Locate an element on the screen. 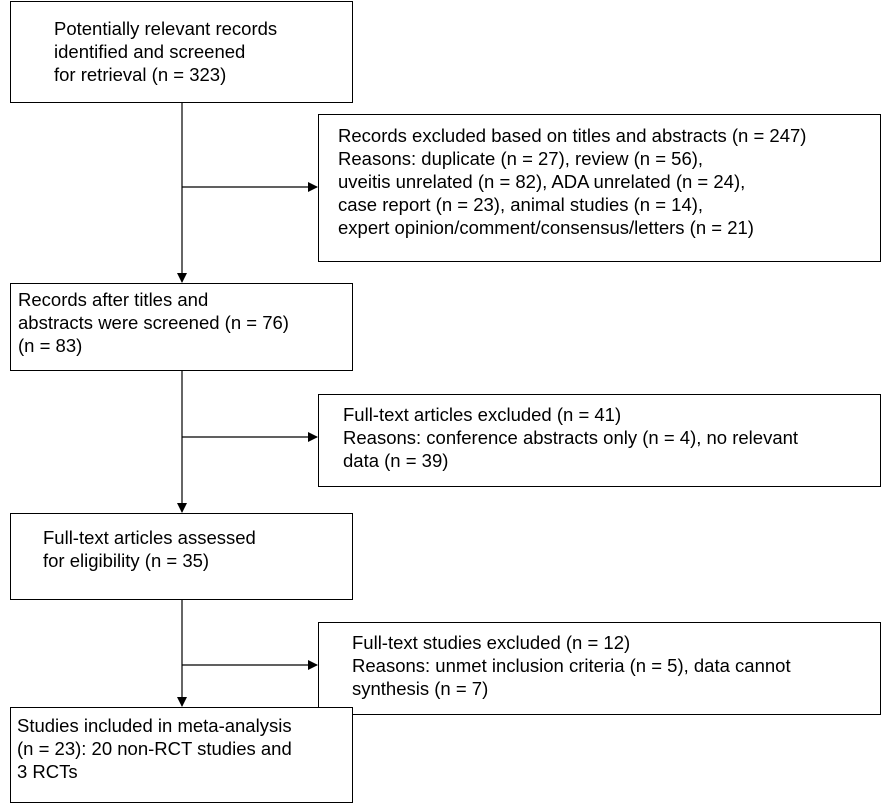 This screenshot has width=887, height=803. box-text-line: data (n = 39) is located at coordinates (396, 460).